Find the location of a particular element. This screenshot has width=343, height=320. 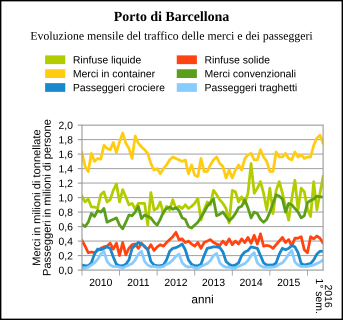

x-tick-label: 2010 is located at coordinates (101, 282).